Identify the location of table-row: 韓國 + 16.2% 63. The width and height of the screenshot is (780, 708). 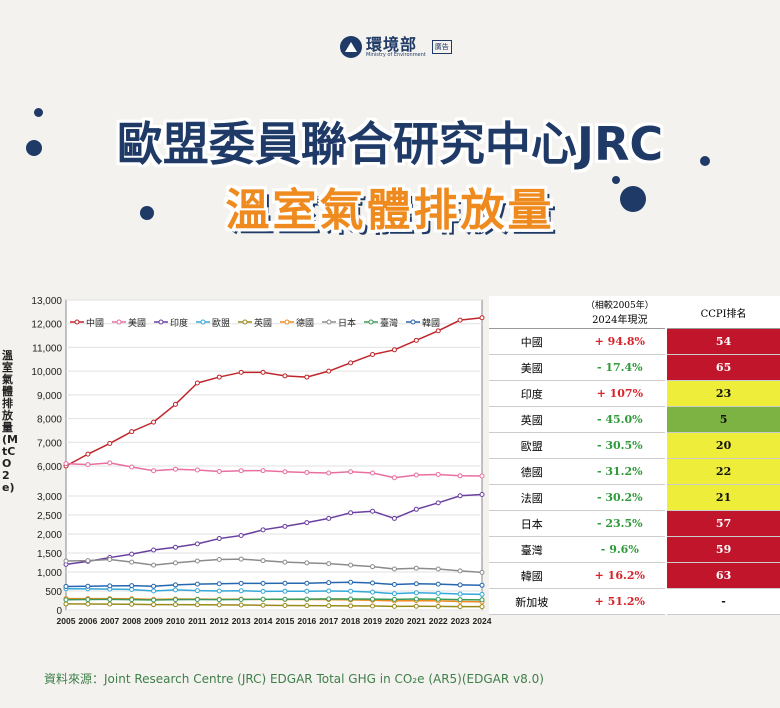
(634, 575).